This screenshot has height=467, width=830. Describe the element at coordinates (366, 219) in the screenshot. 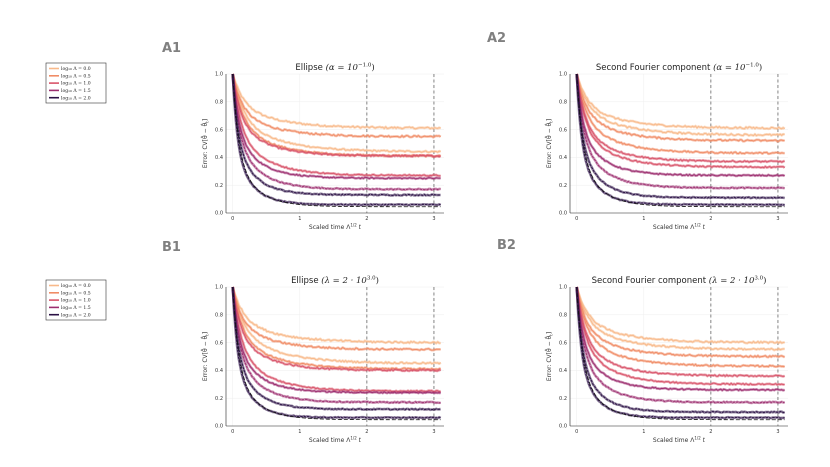

I see `x-tick-label: 2` at that location.